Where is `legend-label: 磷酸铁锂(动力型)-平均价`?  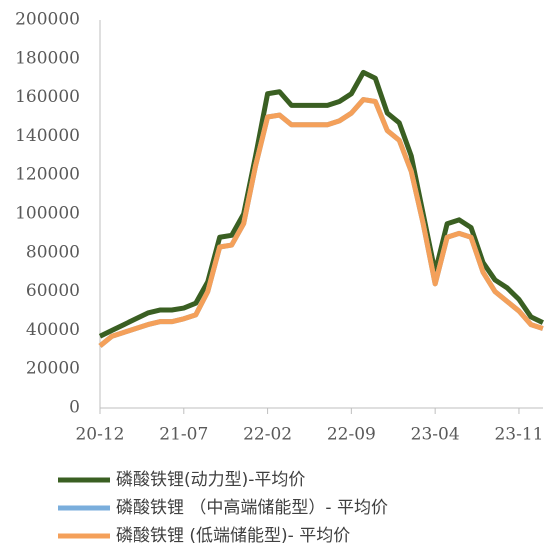 legend-label: 磷酸铁锂(动力型)-平均价 is located at coordinates (210, 480).